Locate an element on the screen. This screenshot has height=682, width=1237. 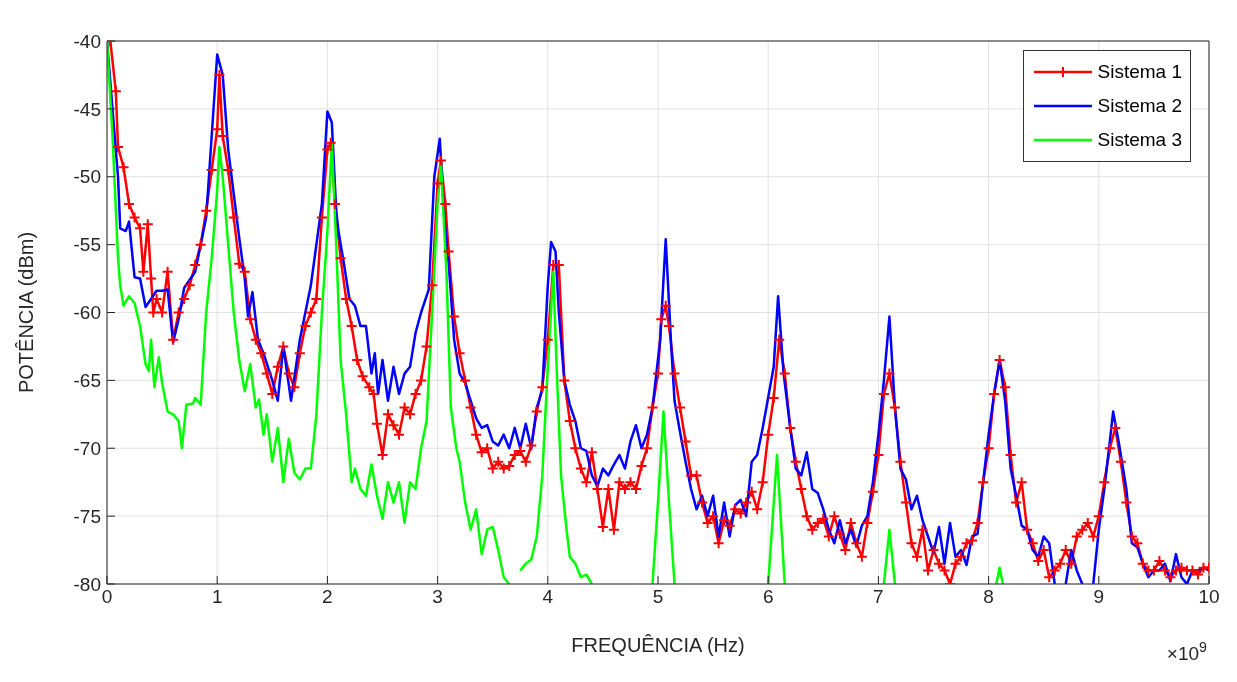
x-tick-label: 1 is located at coordinates (217, 597).